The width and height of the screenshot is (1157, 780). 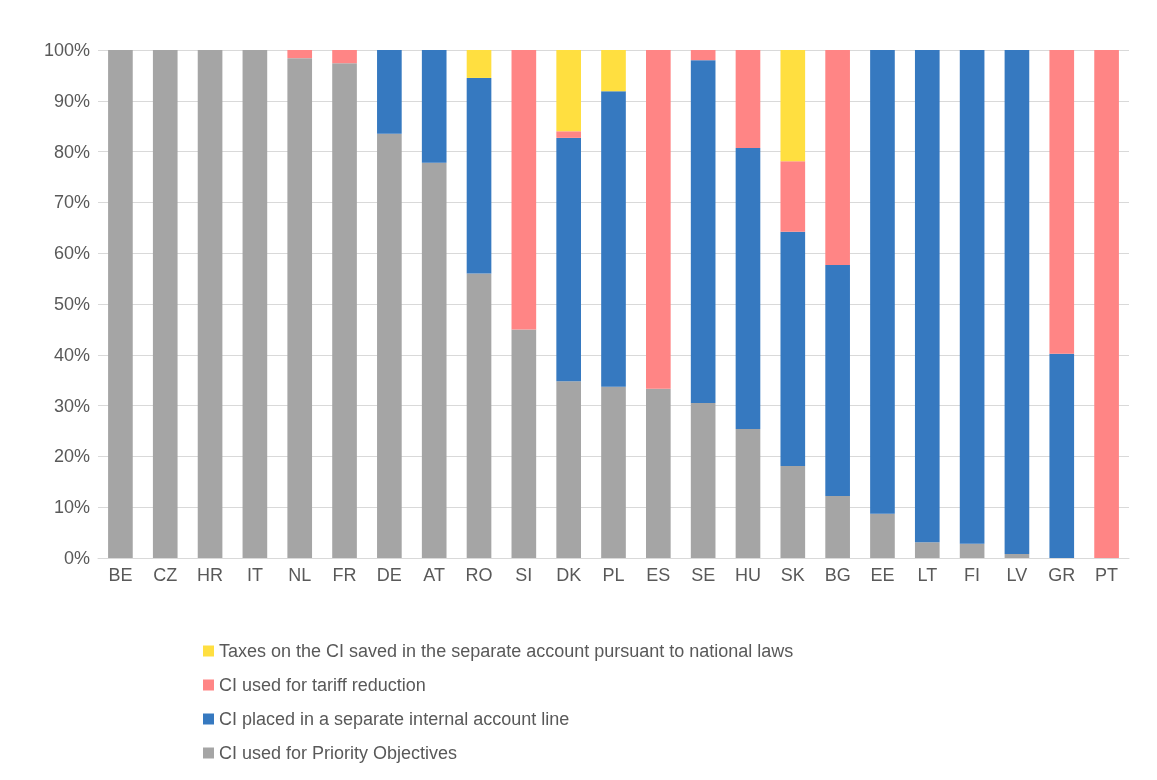 What do you see at coordinates (338, 753) in the screenshot?
I see `legend-label: CI used for Priority Objectives` at bounding box center [338, 753].